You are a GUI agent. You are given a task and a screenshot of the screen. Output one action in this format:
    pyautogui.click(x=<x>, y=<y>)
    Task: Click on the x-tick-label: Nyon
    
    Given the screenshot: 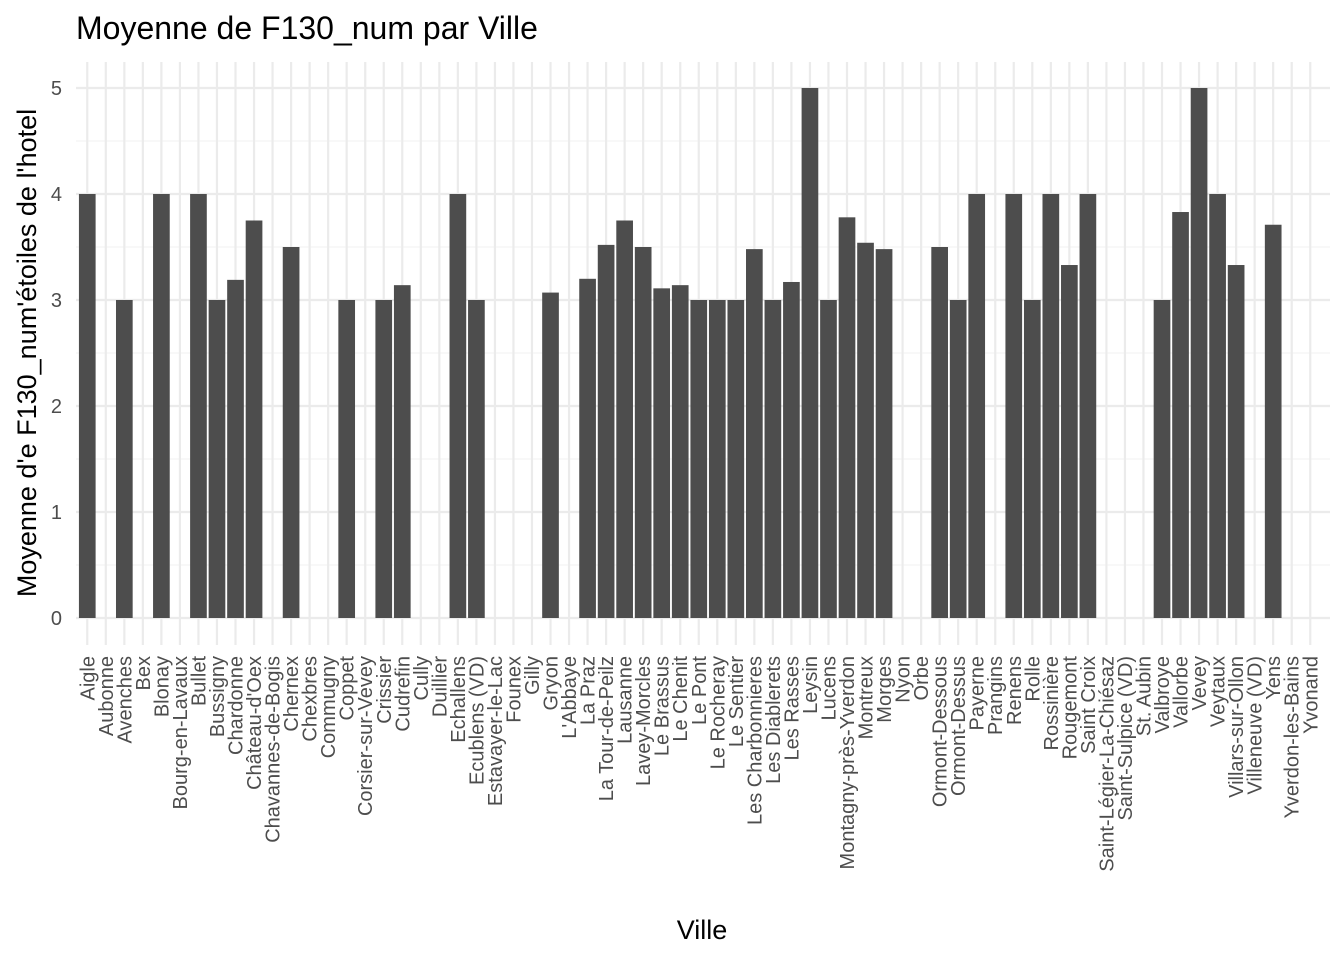 What is the action you would take?
    pyautogui.click(x=904, y=679)
    